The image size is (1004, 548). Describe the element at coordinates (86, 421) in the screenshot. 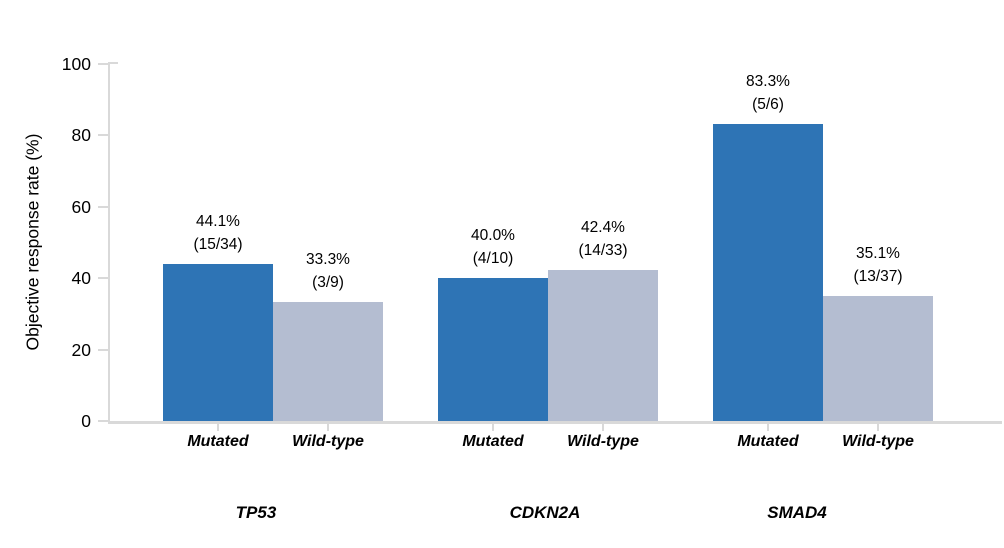

I see `y-tick-label: 0` at that location.